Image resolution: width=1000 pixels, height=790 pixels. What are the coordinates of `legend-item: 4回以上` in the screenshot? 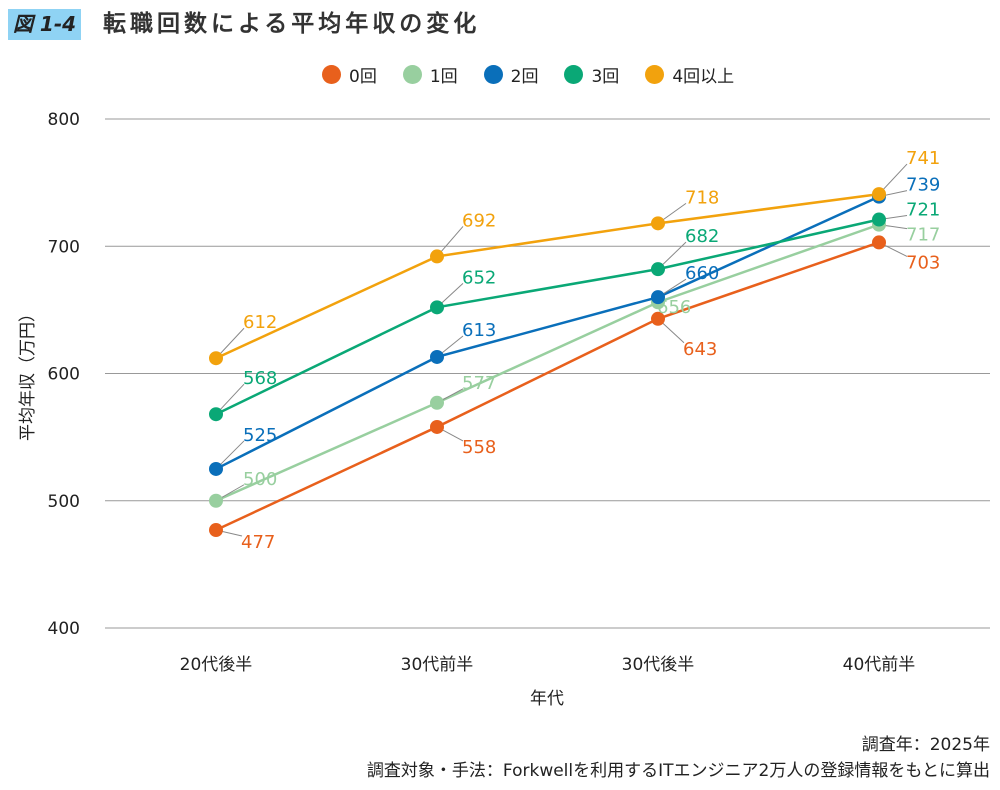 It's located at (689, 74).